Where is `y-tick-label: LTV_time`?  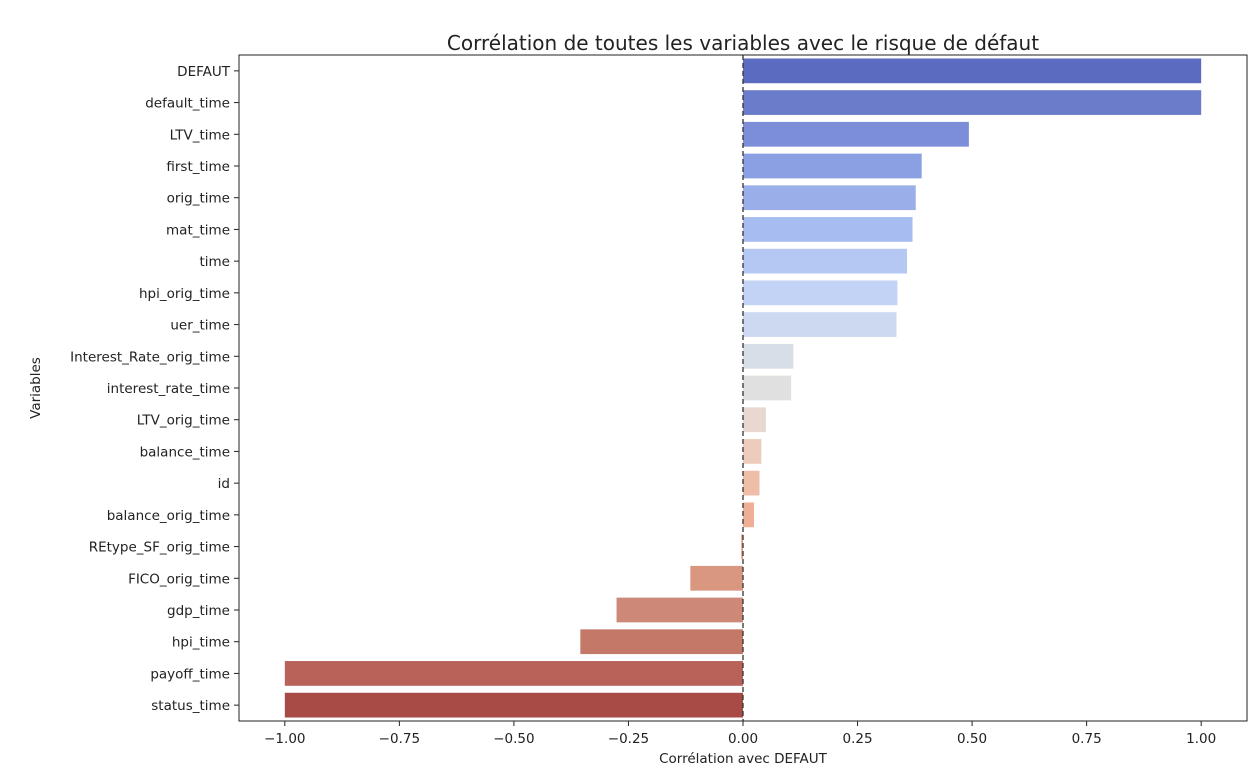 y-tick-label: LTV_time is located at coordinates (200, 135).